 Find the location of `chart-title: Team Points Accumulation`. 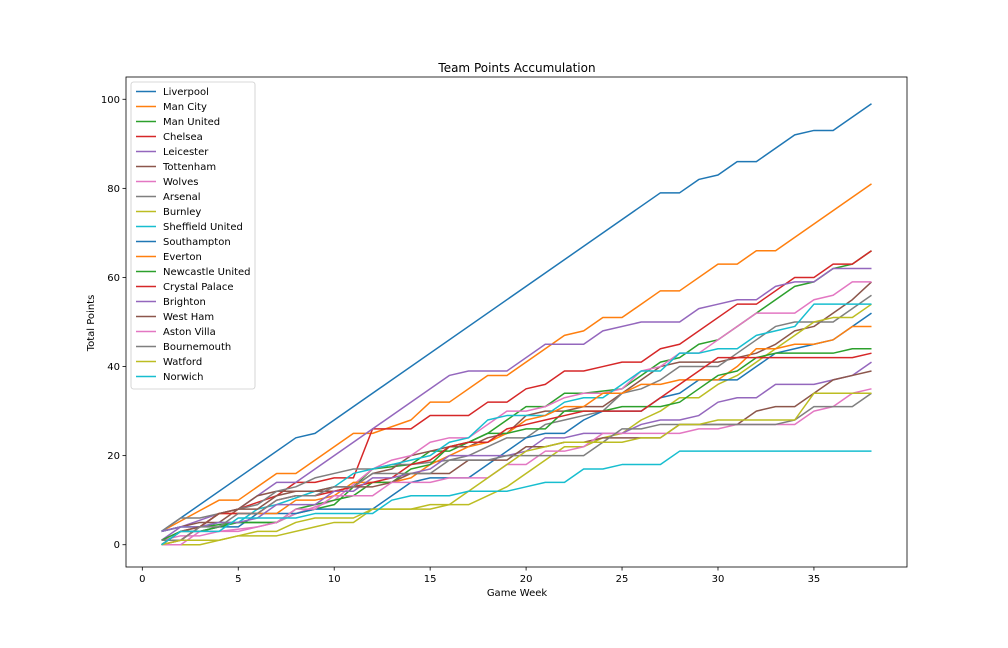

chart-title: Team Points Accumulation is located at coordinates (516, 68).